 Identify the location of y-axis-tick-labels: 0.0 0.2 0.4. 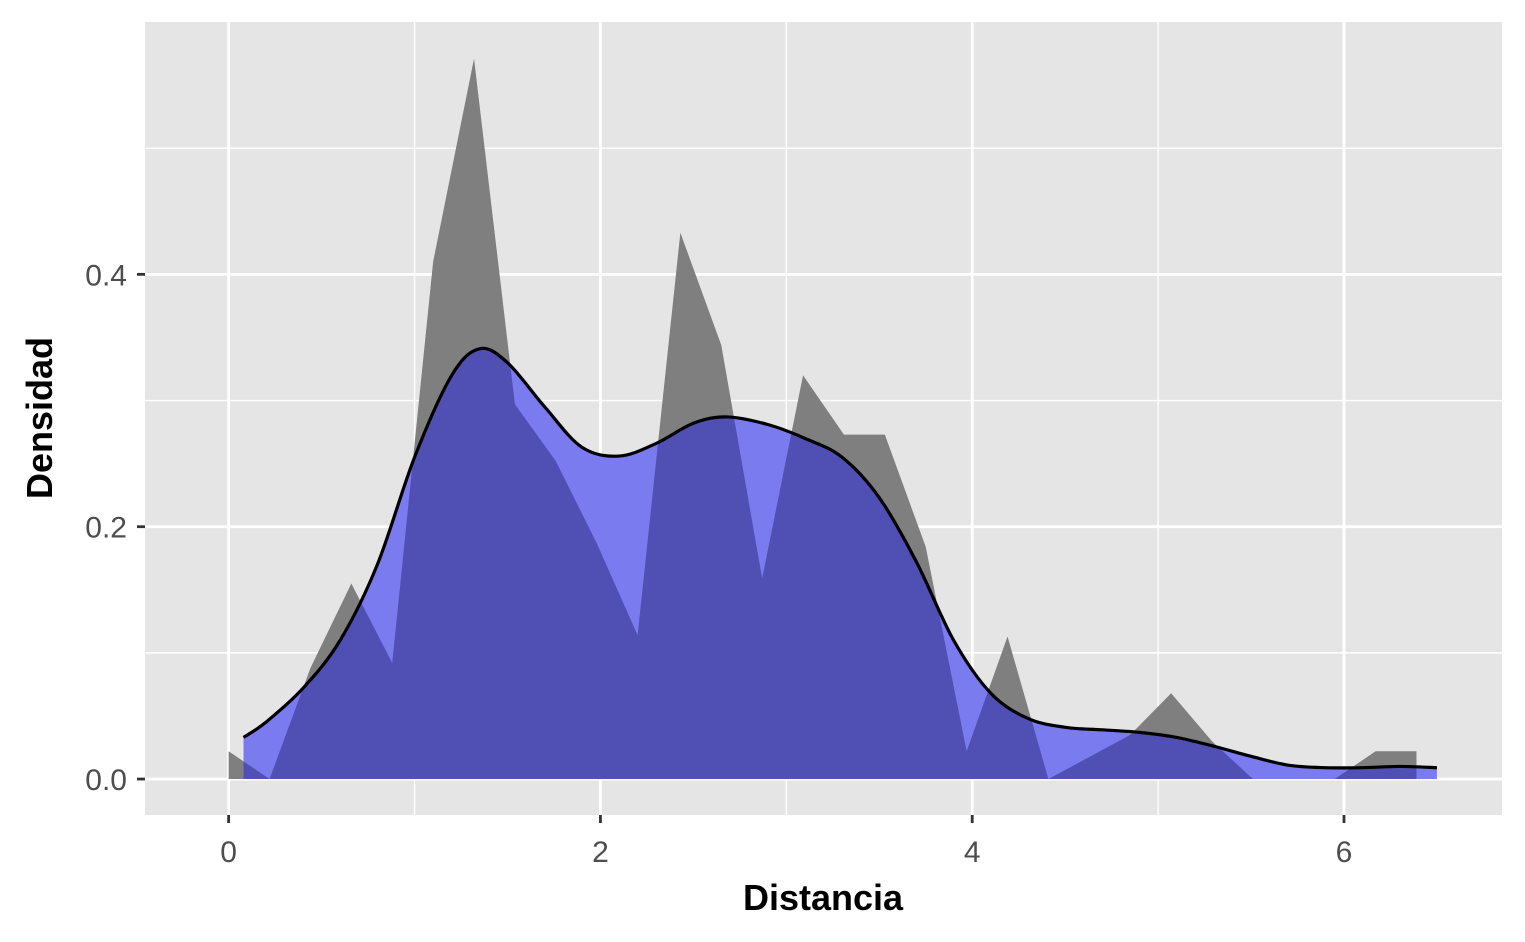
(106, 528).